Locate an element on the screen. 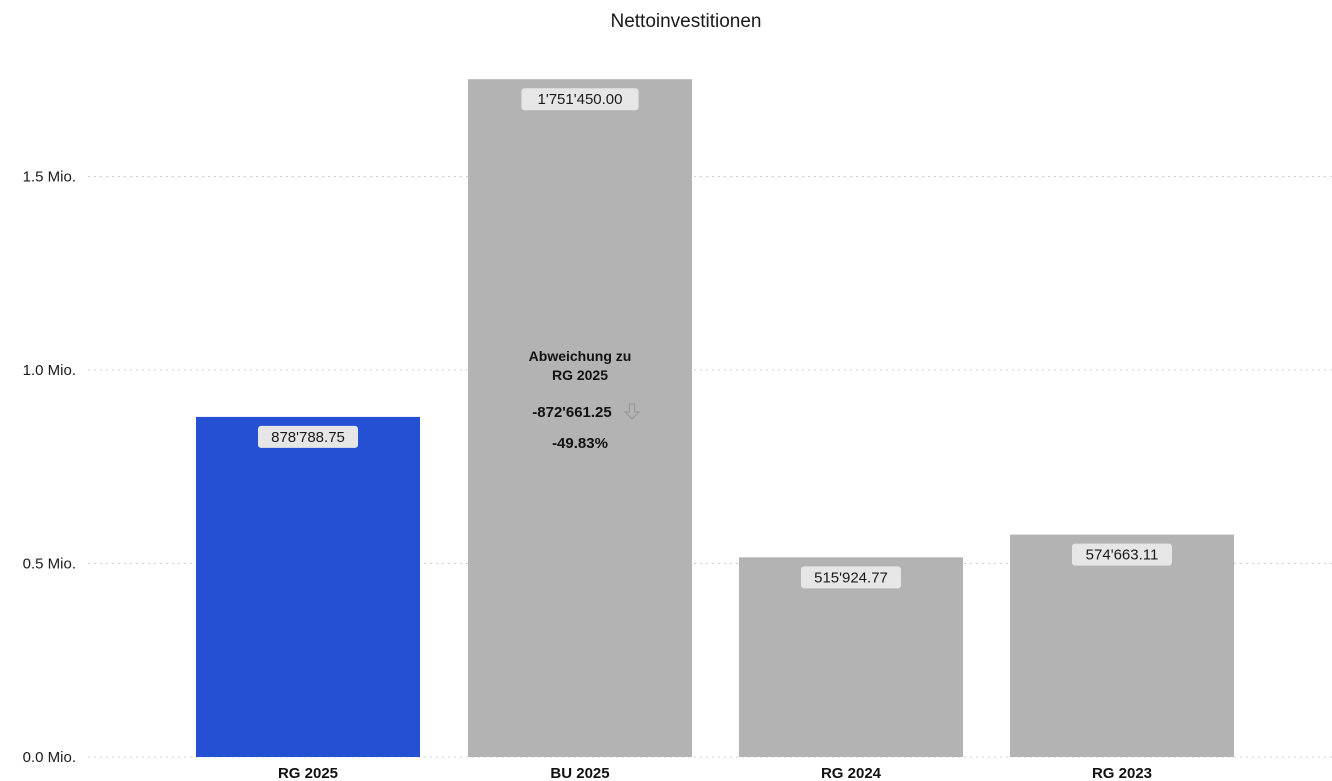 The image size is (1332, 781). x-axis-tick-labels: RG 2025 BU 2025 RG 2024 RG 2023 is located at coordinates (715, 773).